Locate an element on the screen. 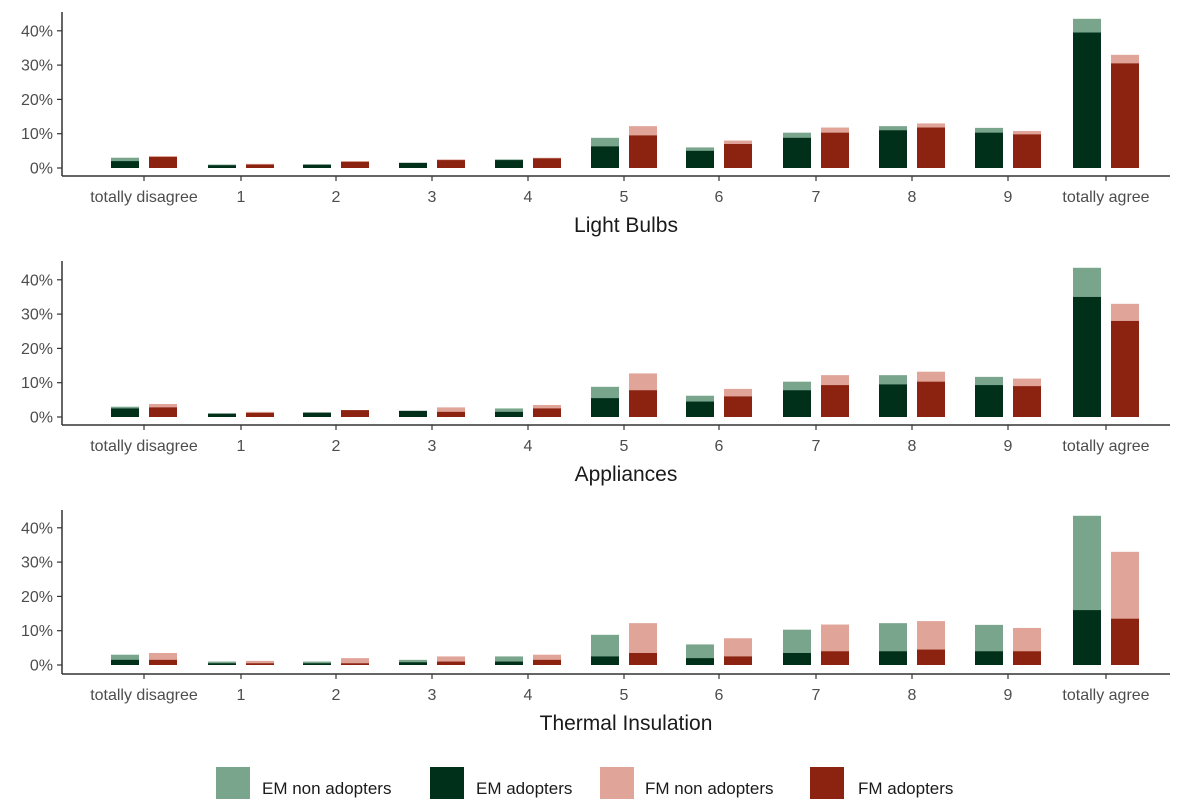 This screenshot has height=804, width=1183. x-tick-label: 6 is located at coordinates (719, 695).